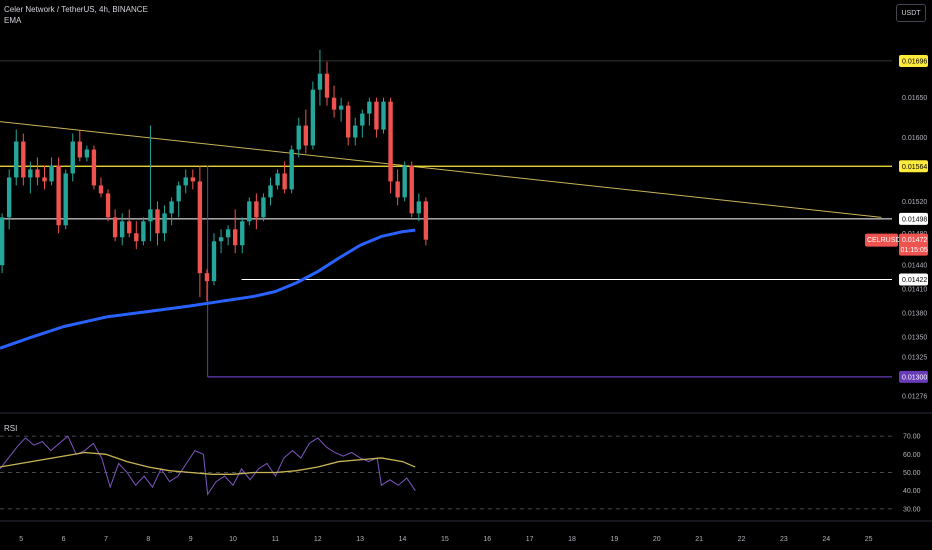 Image resolution: width=932 pixels, height=550 pixels. What do you see at coordinates (914, 357) in the screenshot?
I see `price-label-plain: 0.01325` at bounding box center [914, 357].